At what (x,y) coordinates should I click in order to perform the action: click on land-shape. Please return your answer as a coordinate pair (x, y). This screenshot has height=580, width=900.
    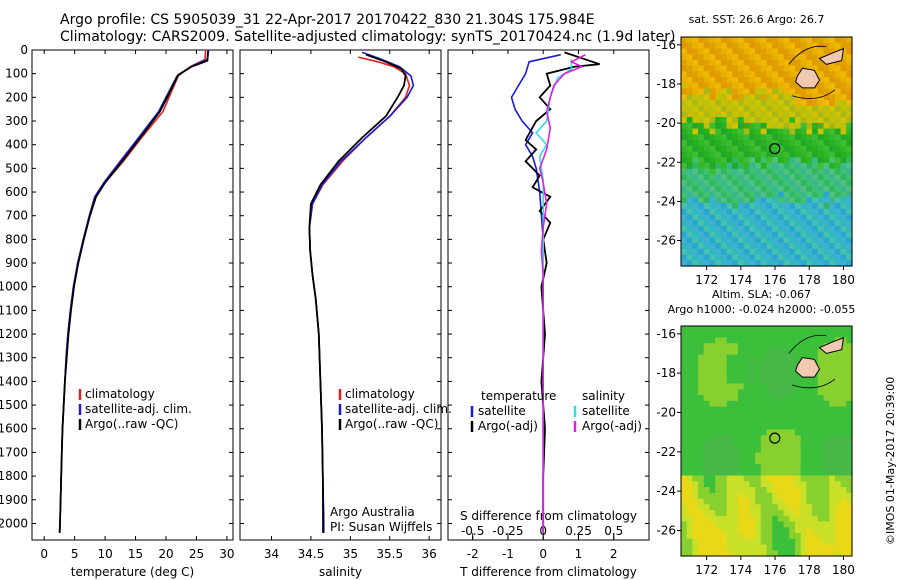
    Looking at the image, I should click on (808, 78).